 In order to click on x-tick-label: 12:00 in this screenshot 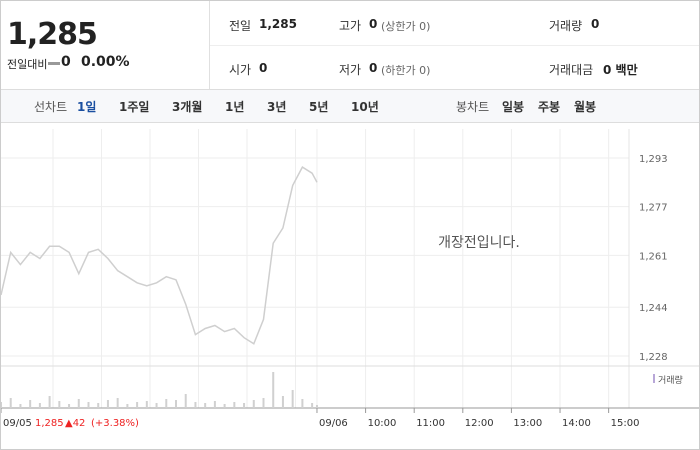, I will do `click(479, 423)`.